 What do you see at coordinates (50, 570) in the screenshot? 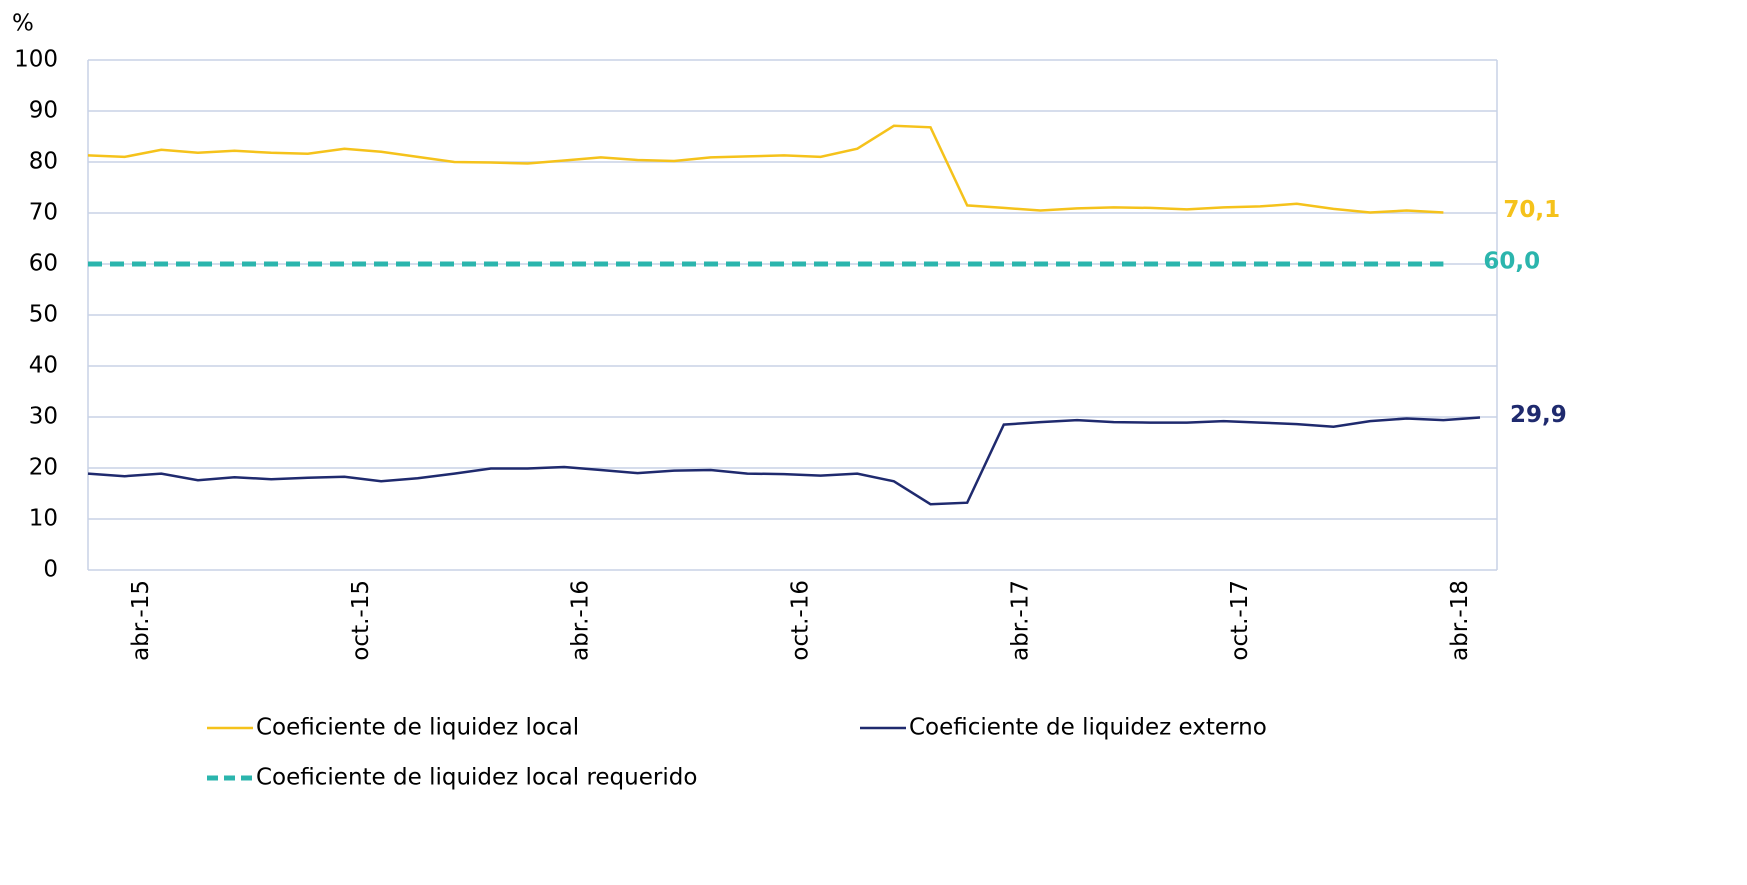
I see `y-tick-label: 0` at bounding box center [50, 570].